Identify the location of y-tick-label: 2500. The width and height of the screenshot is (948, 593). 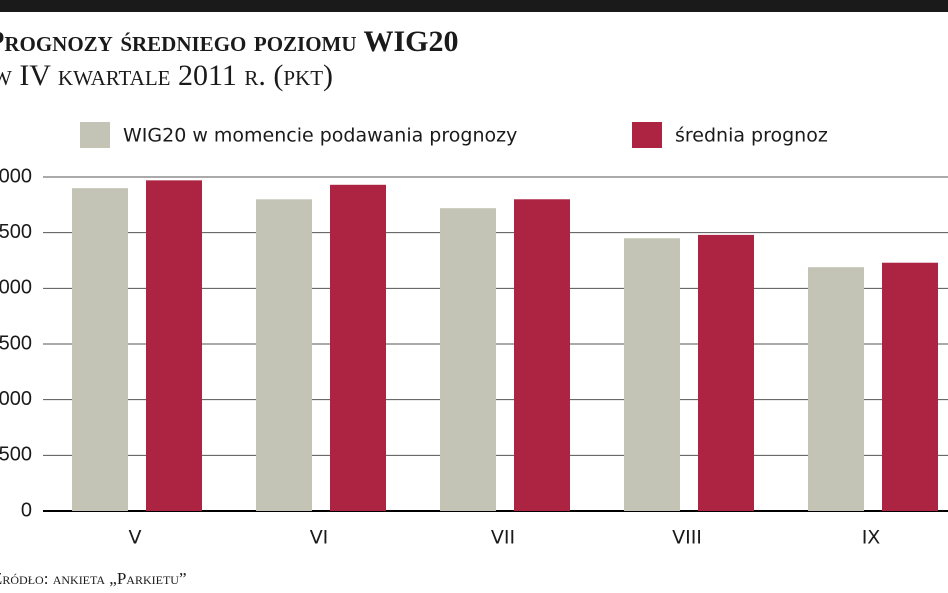
(16, 232).